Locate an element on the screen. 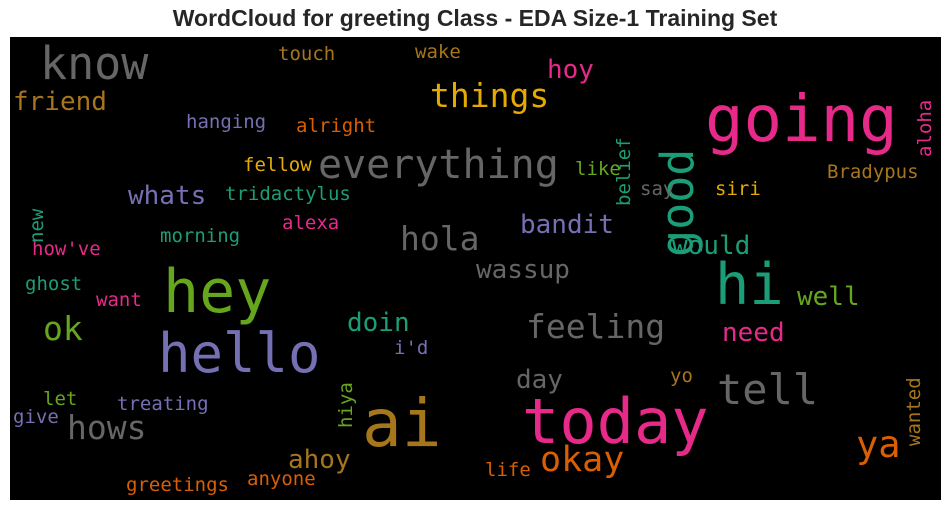 The height and width of the screenshot is (511, 950). word-would: would is located at coordinates (711, 246).